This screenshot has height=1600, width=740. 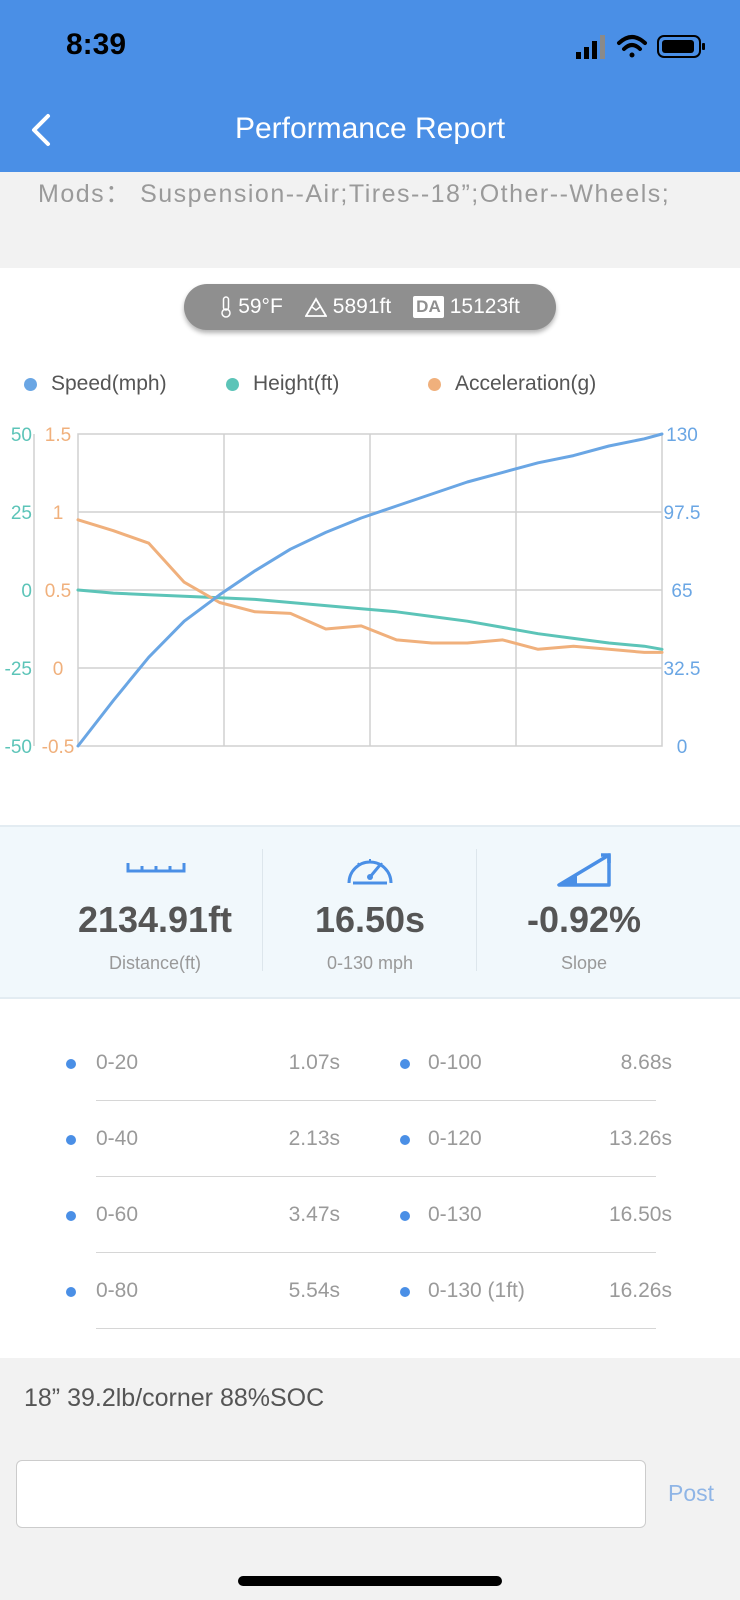 I want to click on height-tick-label: 0, so click(x=26, y=591).